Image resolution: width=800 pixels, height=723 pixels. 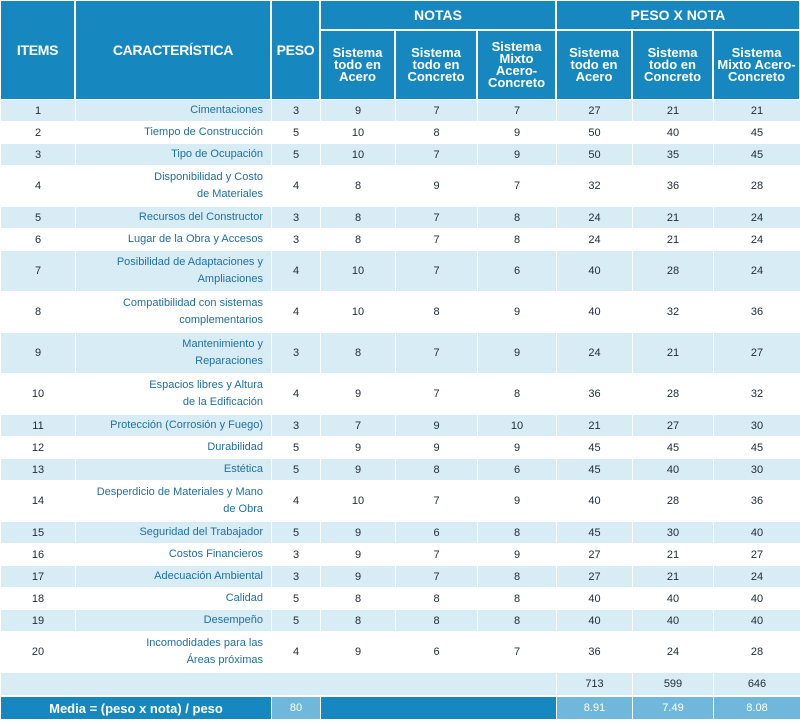 I want to click on caracteristica-line: Áreas próximas, so click(x=224, y=660).